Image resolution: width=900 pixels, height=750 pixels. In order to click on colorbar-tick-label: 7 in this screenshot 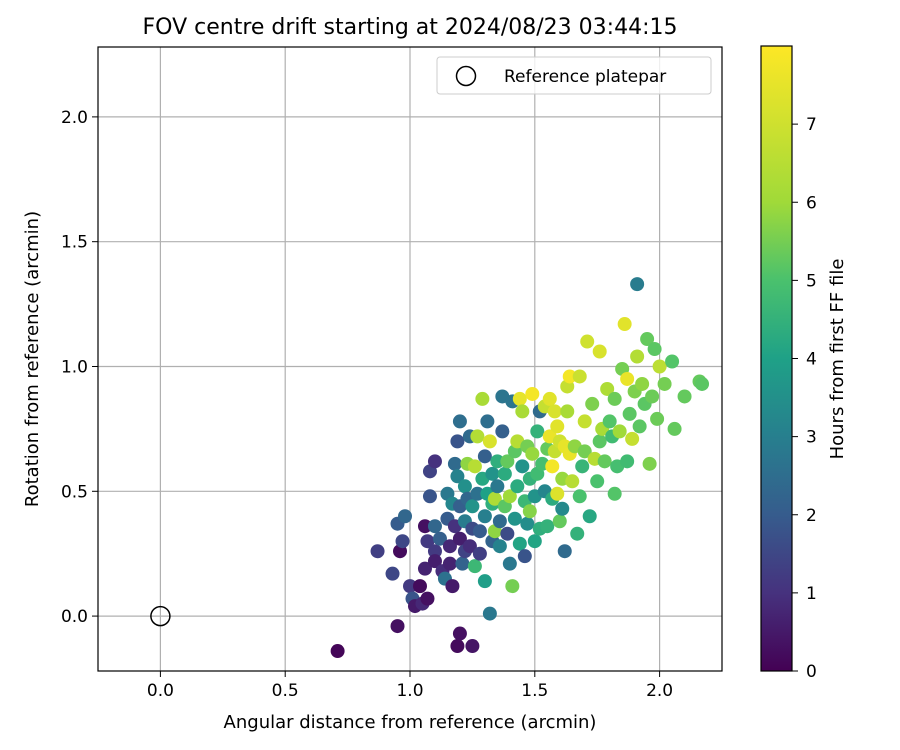, I will do `click(811, 125)`.